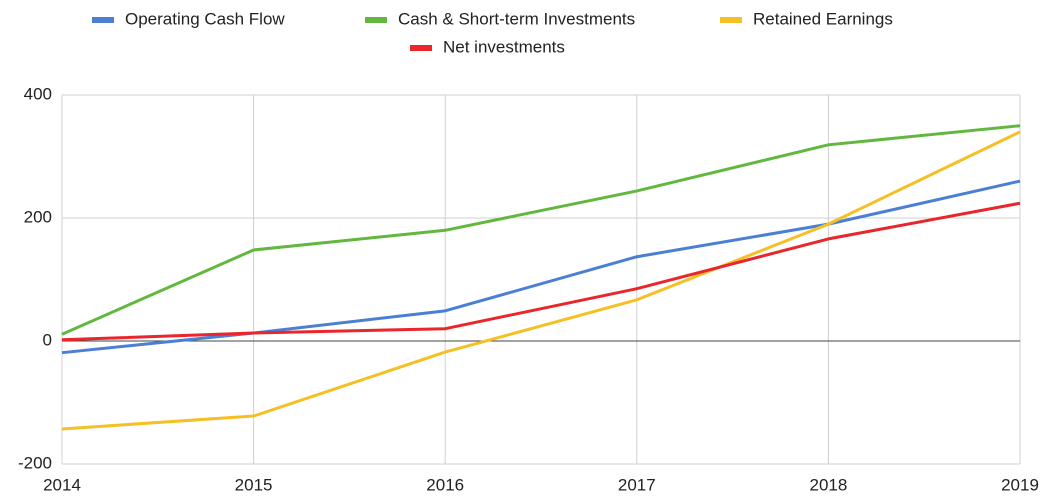 This screenshot has height=497, width=1046. I want to click on x-tick-label: 2018, so click(828, 484).